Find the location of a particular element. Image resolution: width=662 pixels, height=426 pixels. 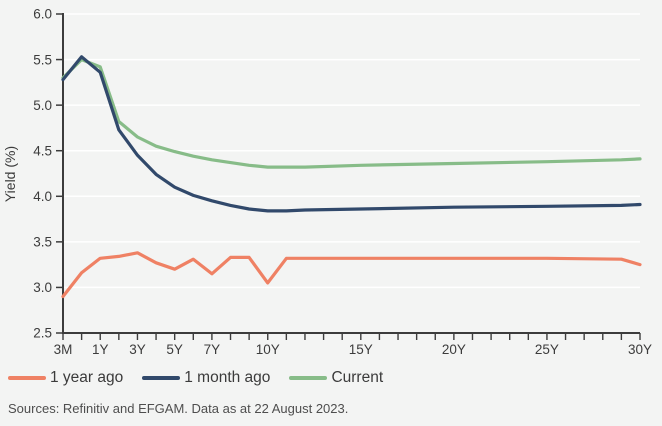

x-tick-label: 3Y is located at coordinates (137, 349).